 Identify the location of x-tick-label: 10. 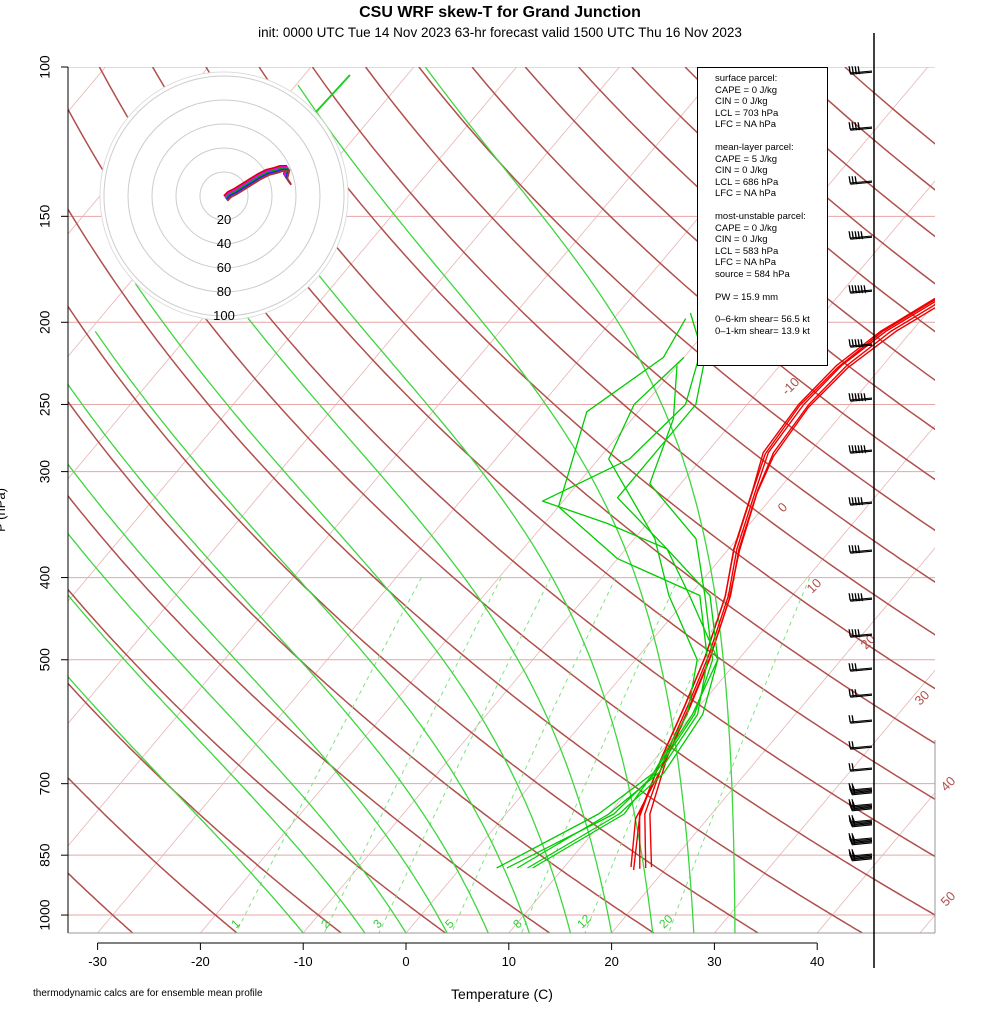
(509, 961).